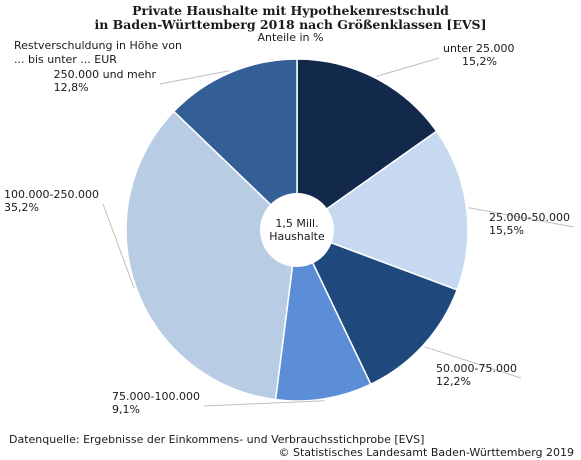 The width and height of the screenshot is (581, 460). Describe the element at coordinates (65, 59) in the screenshot. I see `legend-note-line2: ... bis unter ... EUR` at that location.